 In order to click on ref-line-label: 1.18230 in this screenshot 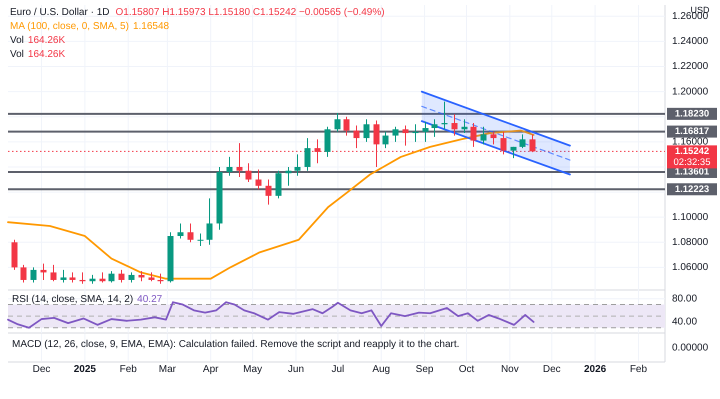, I will do `click(692, 114)`.